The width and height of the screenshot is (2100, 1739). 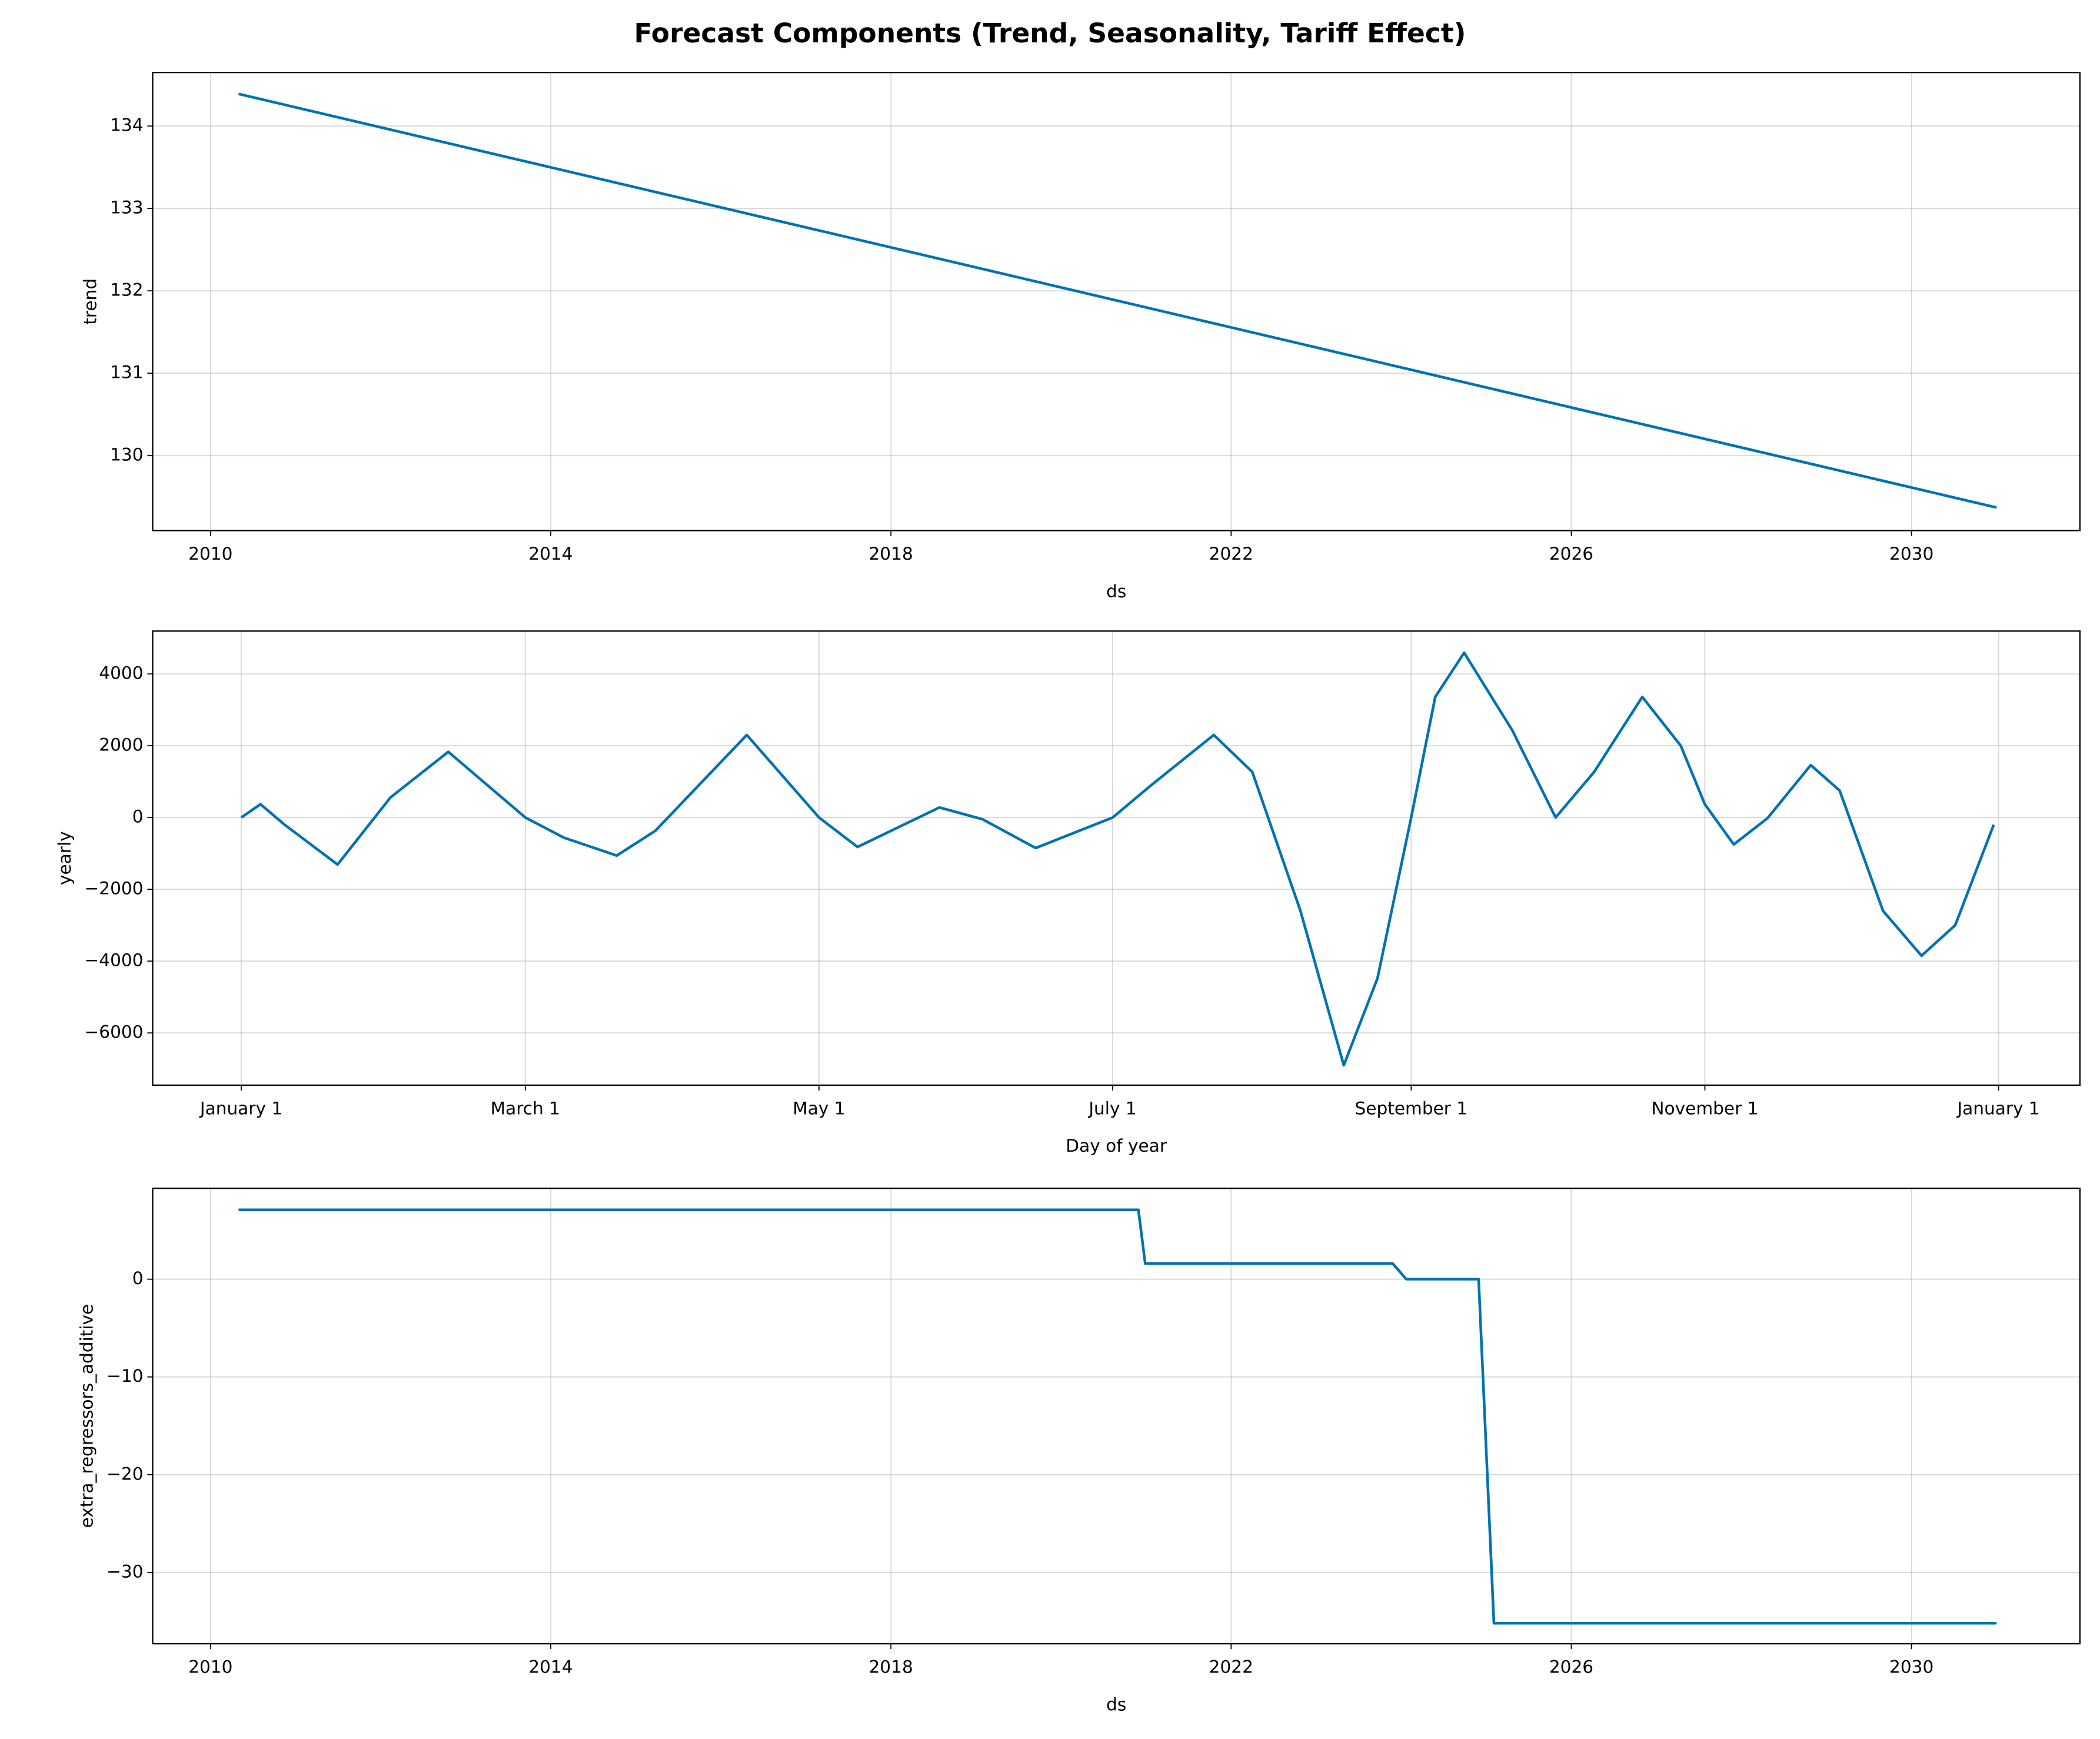 I want to click on y-tick-label: 134, so click(x=126, y=125).